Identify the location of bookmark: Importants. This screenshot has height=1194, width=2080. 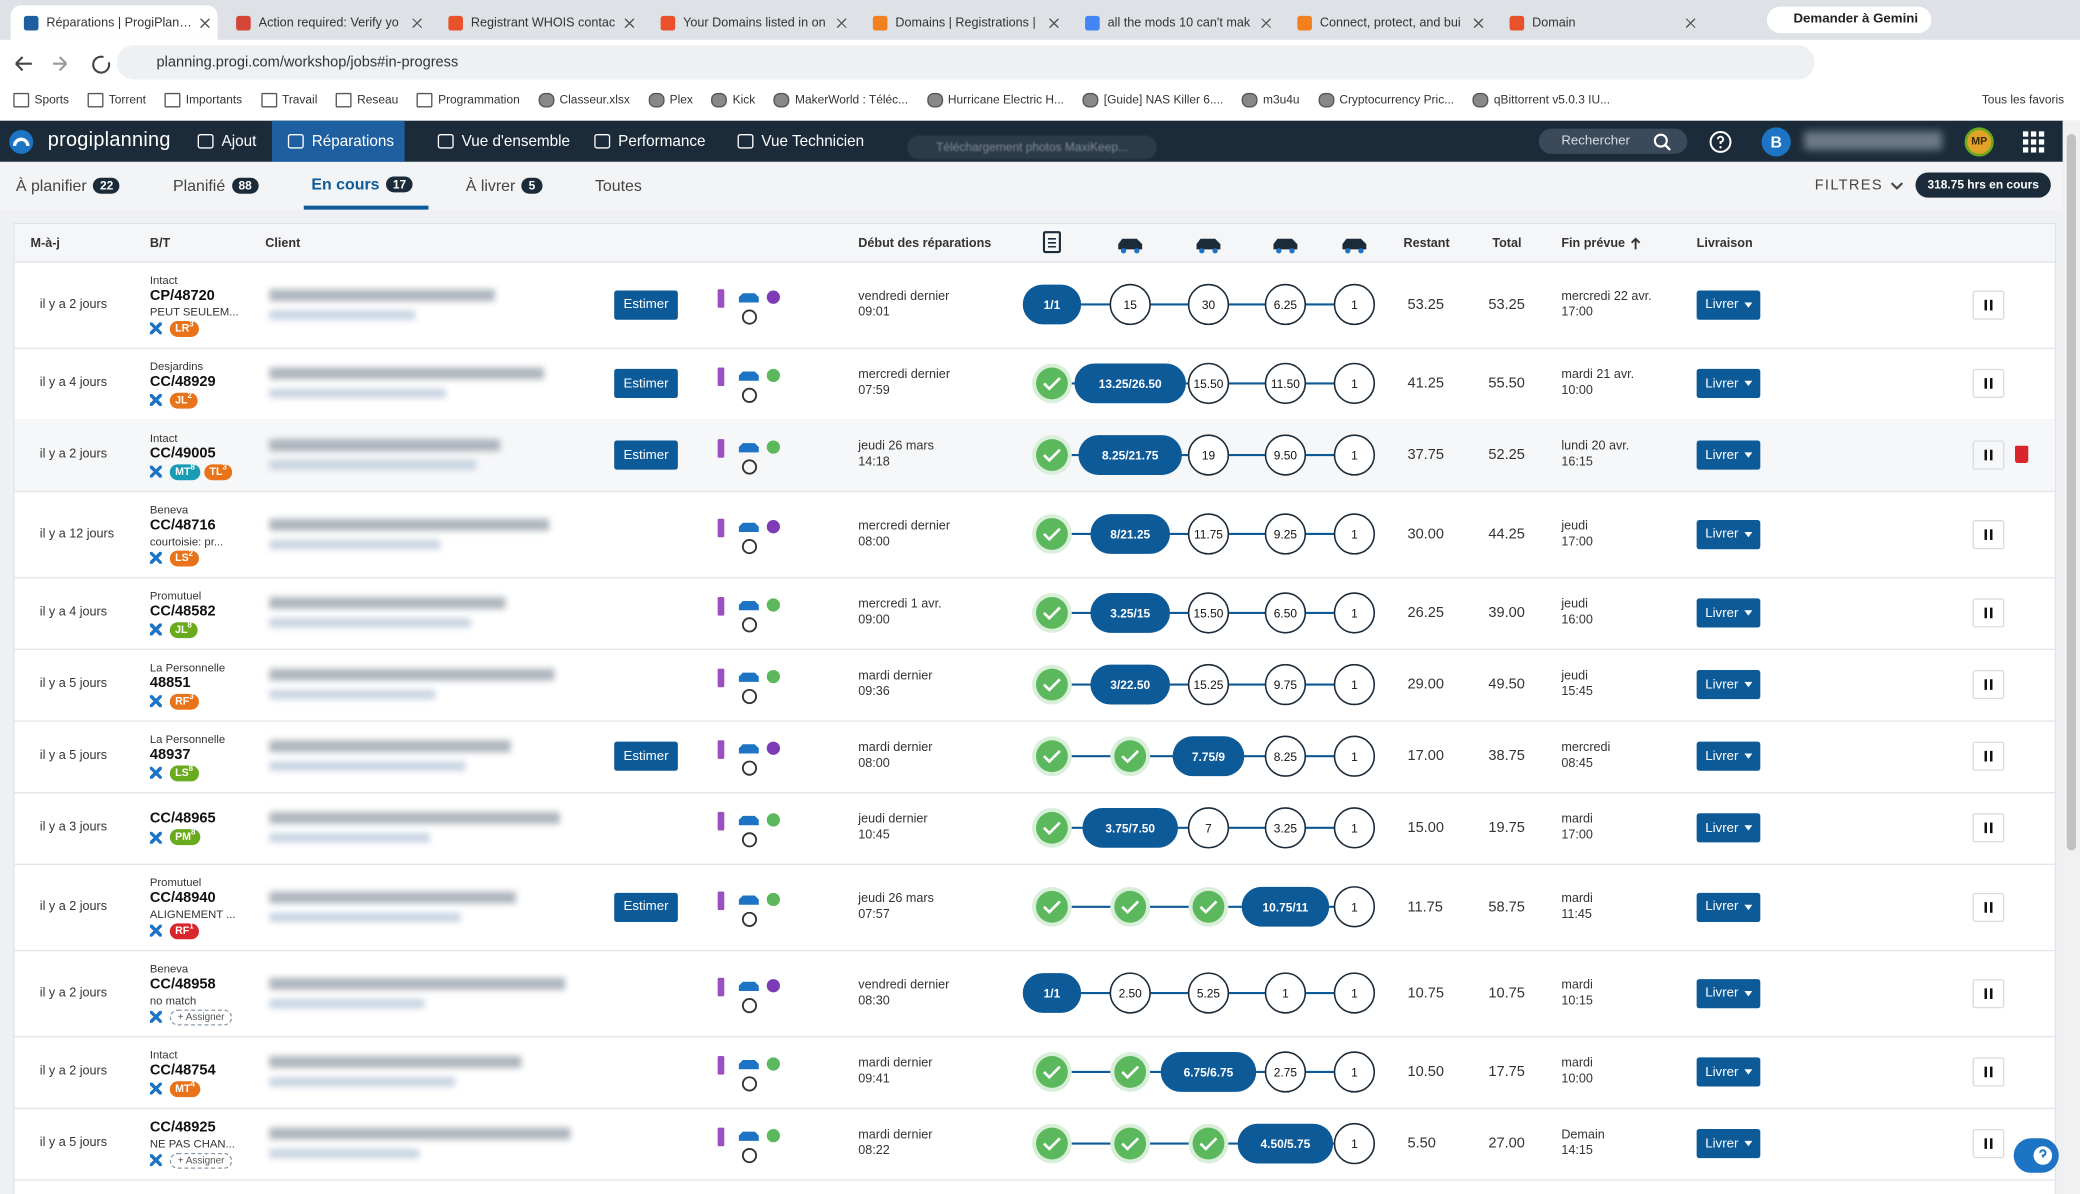
(203, 99).